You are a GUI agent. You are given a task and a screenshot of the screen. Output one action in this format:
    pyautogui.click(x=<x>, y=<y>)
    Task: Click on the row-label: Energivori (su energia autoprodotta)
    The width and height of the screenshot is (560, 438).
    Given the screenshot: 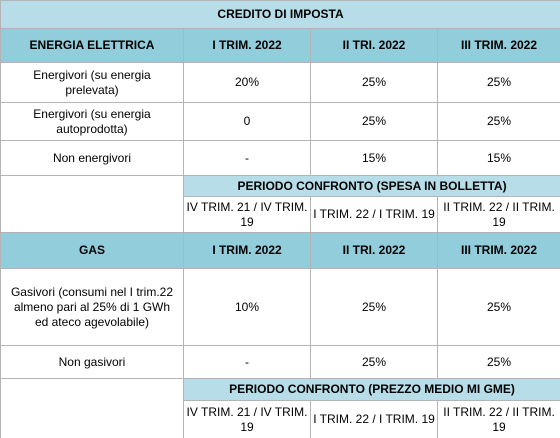 What is the action you would take?
    pyautogui.click(x=92, y=121)
    